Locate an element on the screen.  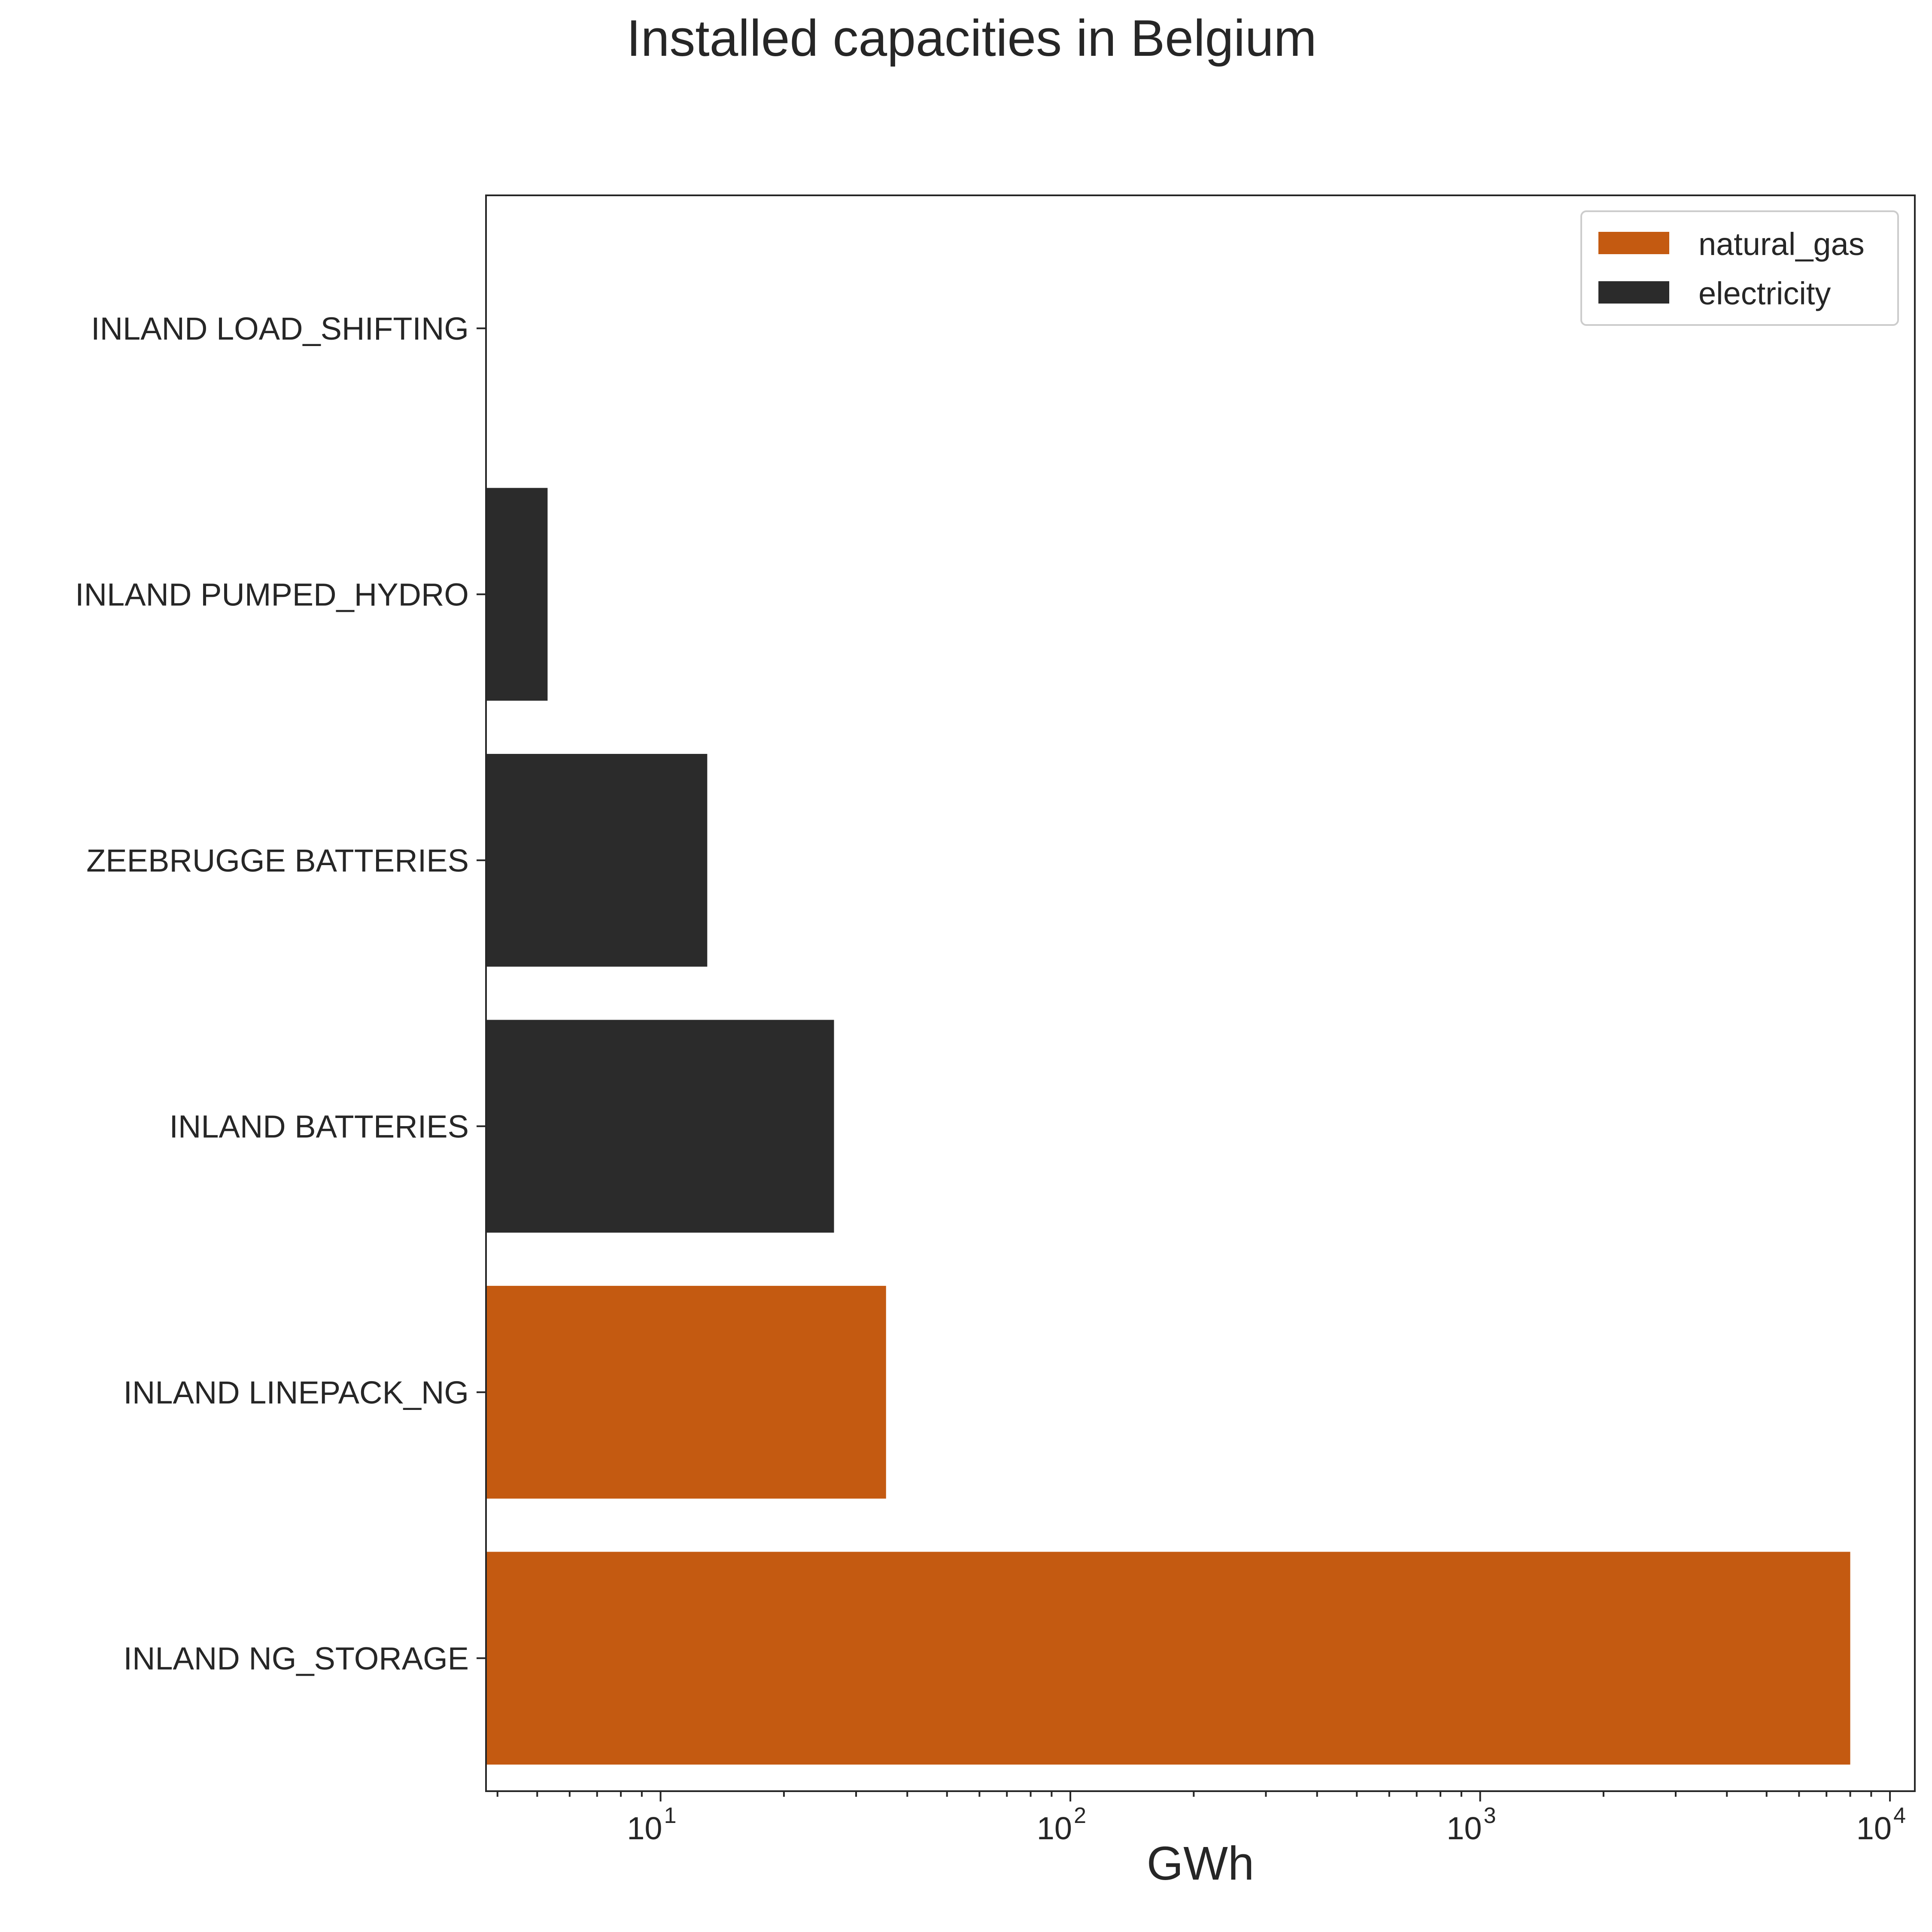
y-tick-label: INLAND LOAD_SHIFTING is located at coordinates (280, 328).